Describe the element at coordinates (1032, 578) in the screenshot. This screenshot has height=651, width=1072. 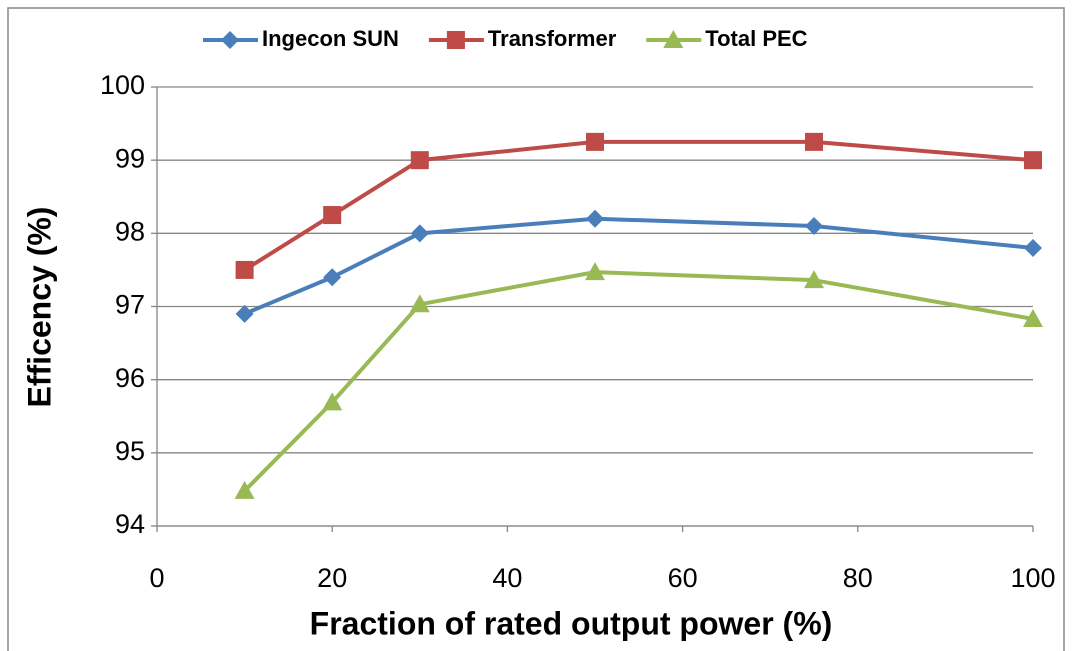
I see `x-tick-label: 100` at that location.